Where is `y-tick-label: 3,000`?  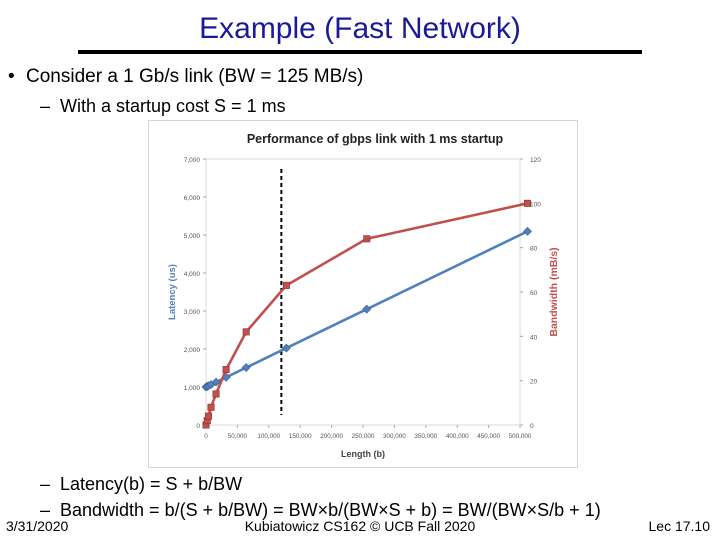 y-tick-label: 3,000 is located at coordinates (192, 312).